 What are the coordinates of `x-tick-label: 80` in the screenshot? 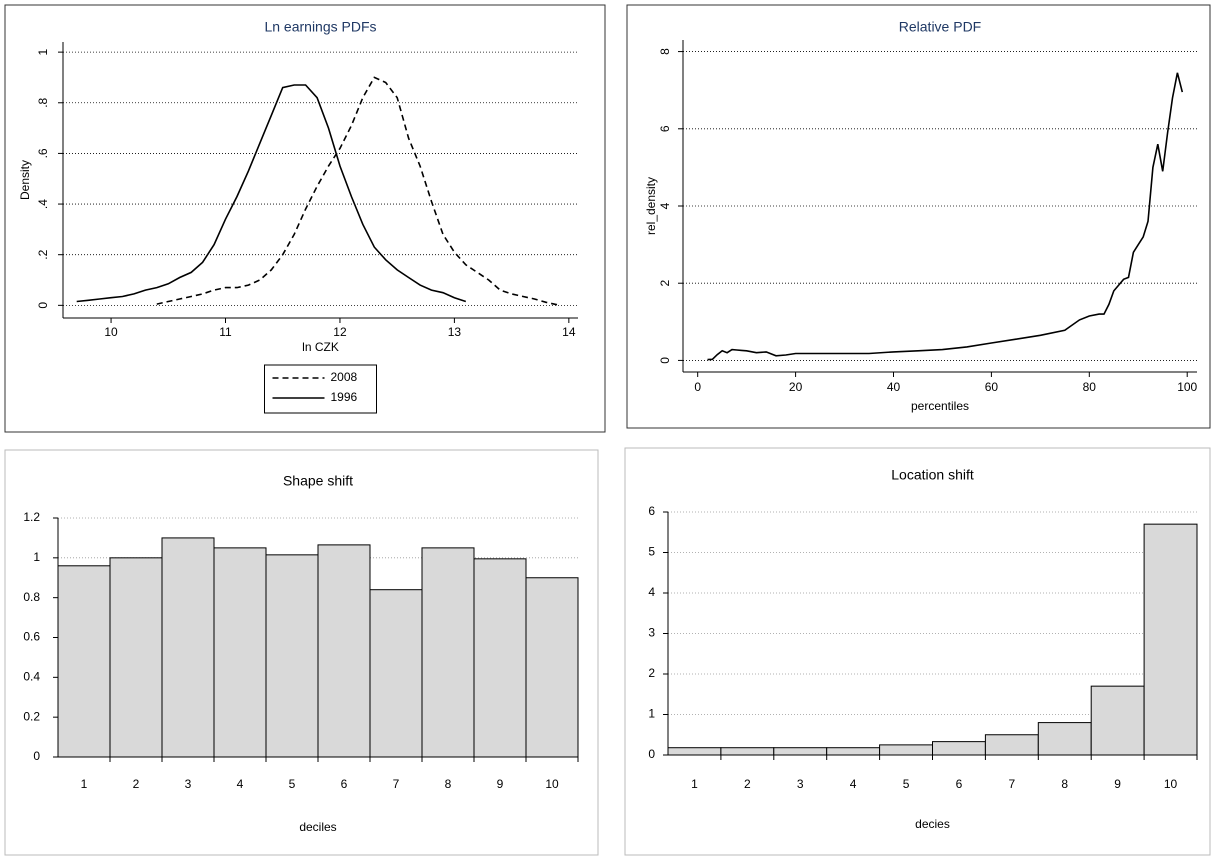 It's located at (1090, 387).